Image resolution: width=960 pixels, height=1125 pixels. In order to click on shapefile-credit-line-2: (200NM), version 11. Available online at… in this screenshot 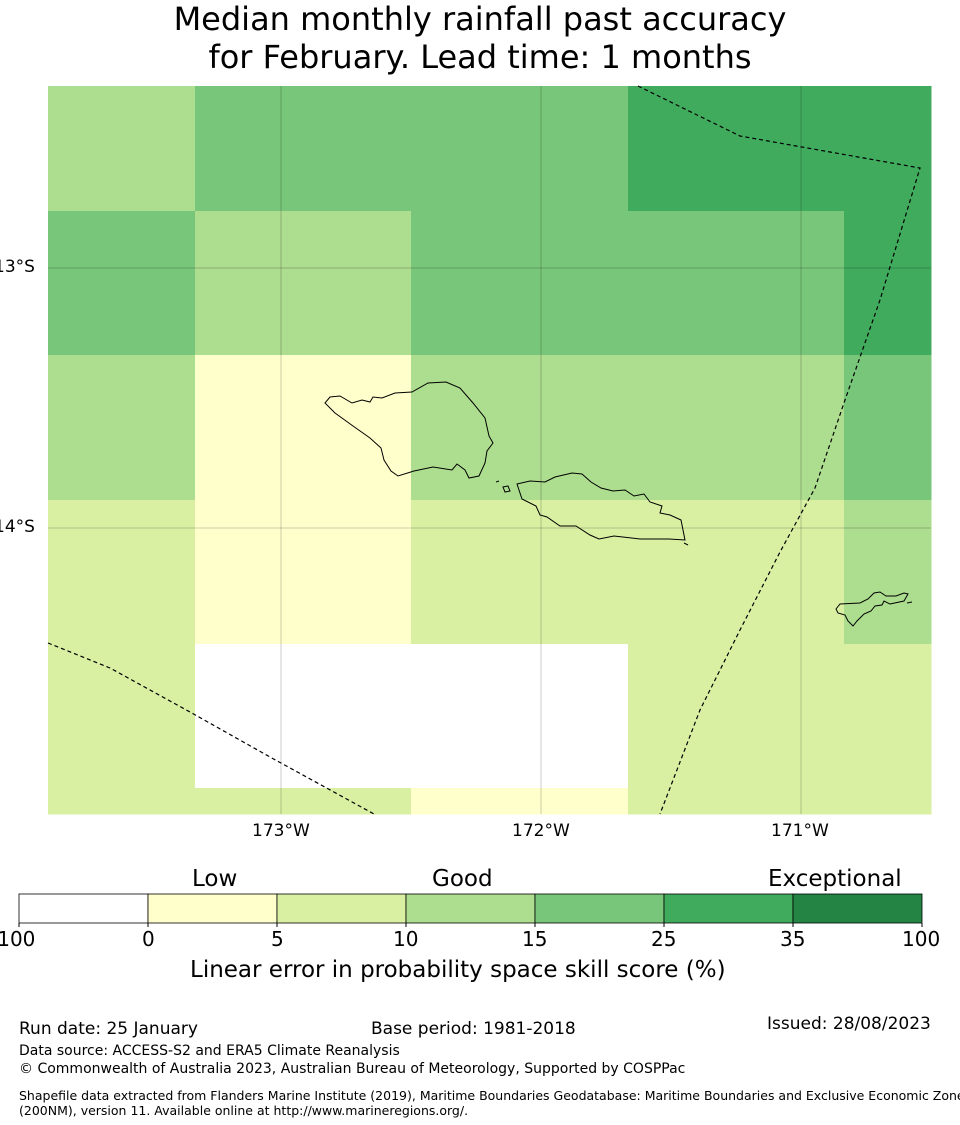, I will do `click(244, 1110)`.